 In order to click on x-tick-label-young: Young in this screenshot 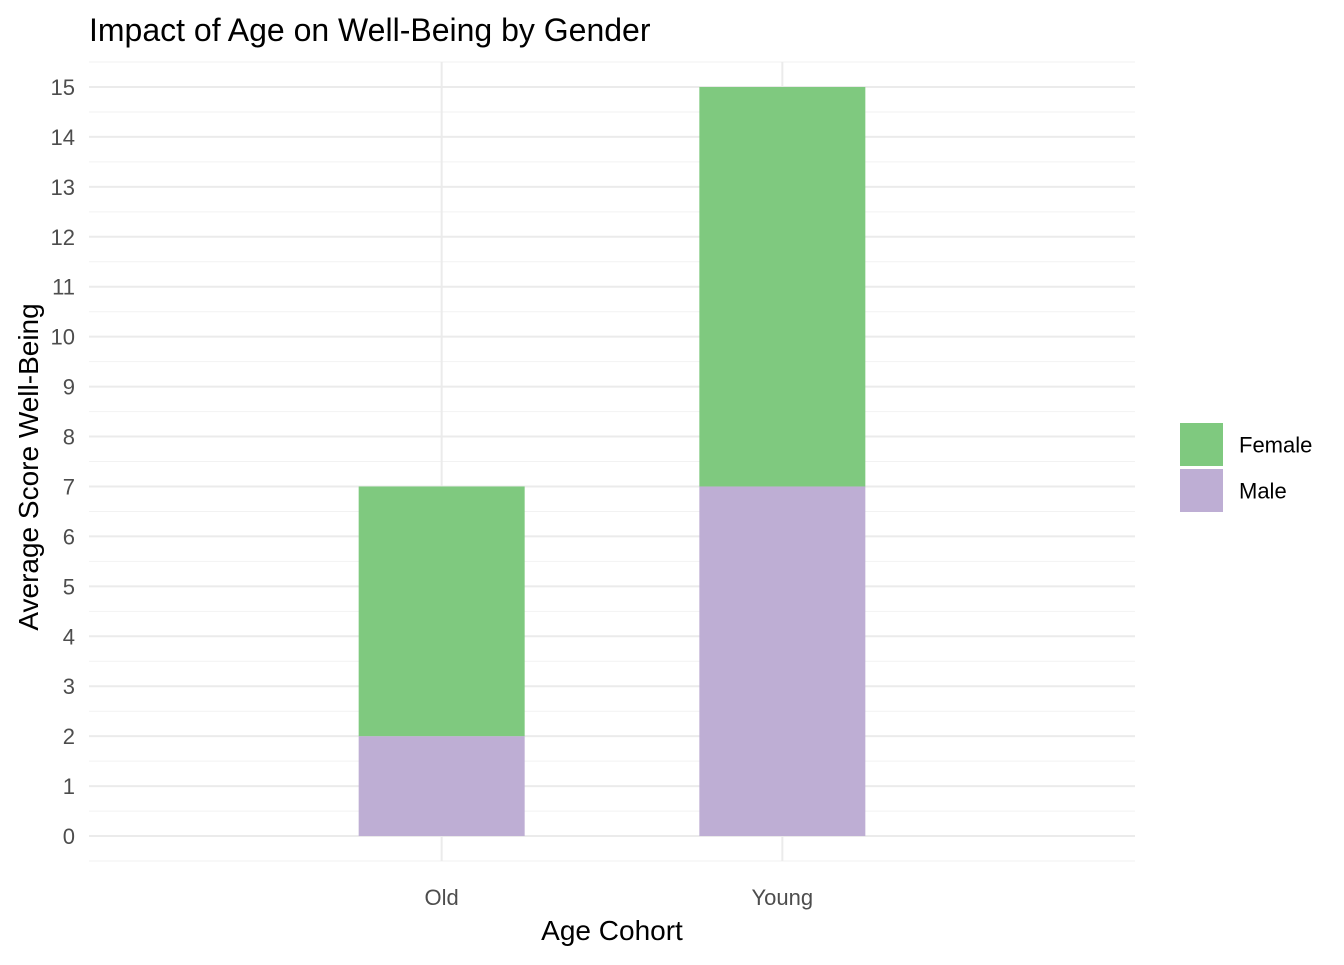, I will do `click(783, 897)`.